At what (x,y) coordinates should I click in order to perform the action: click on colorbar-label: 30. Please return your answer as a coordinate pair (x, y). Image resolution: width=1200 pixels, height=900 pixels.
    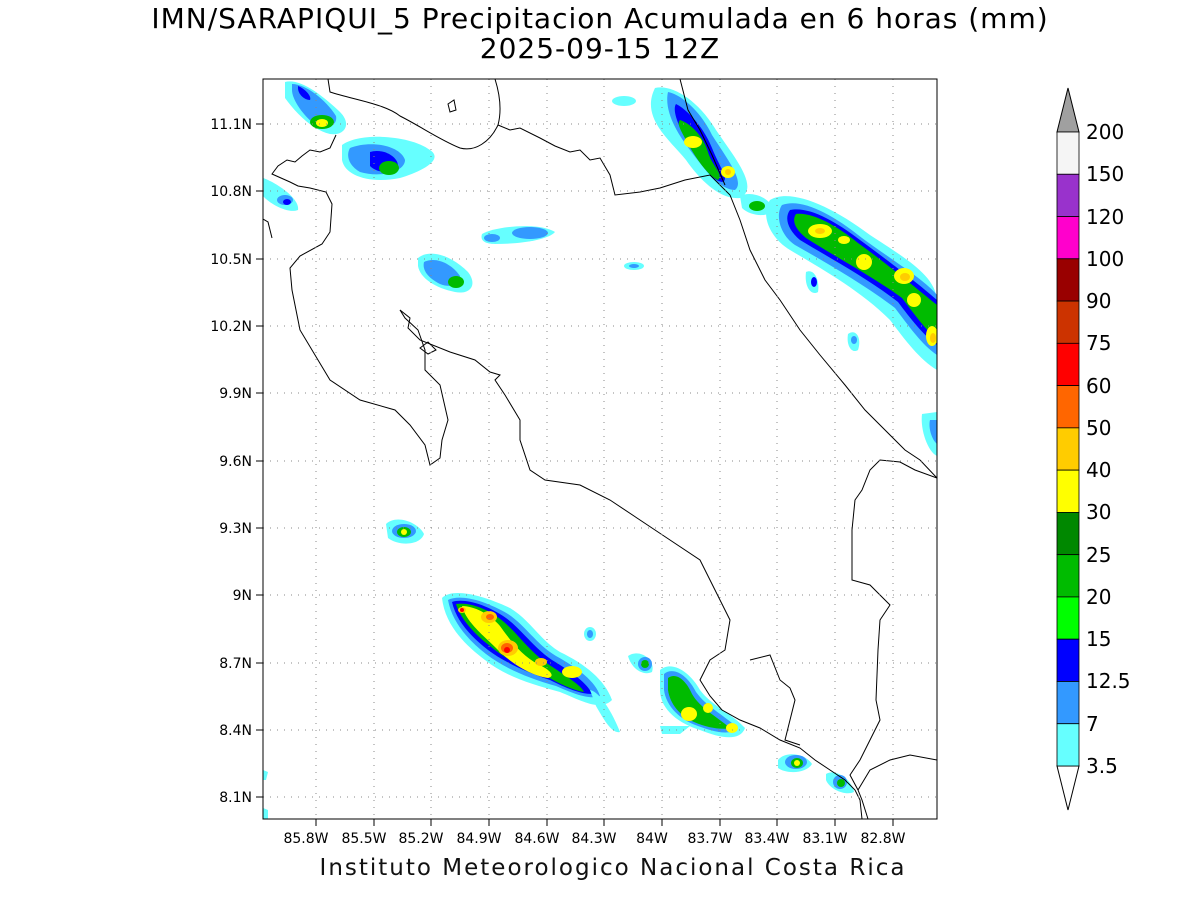
    Looking at the image, I should click on (1099, 512).